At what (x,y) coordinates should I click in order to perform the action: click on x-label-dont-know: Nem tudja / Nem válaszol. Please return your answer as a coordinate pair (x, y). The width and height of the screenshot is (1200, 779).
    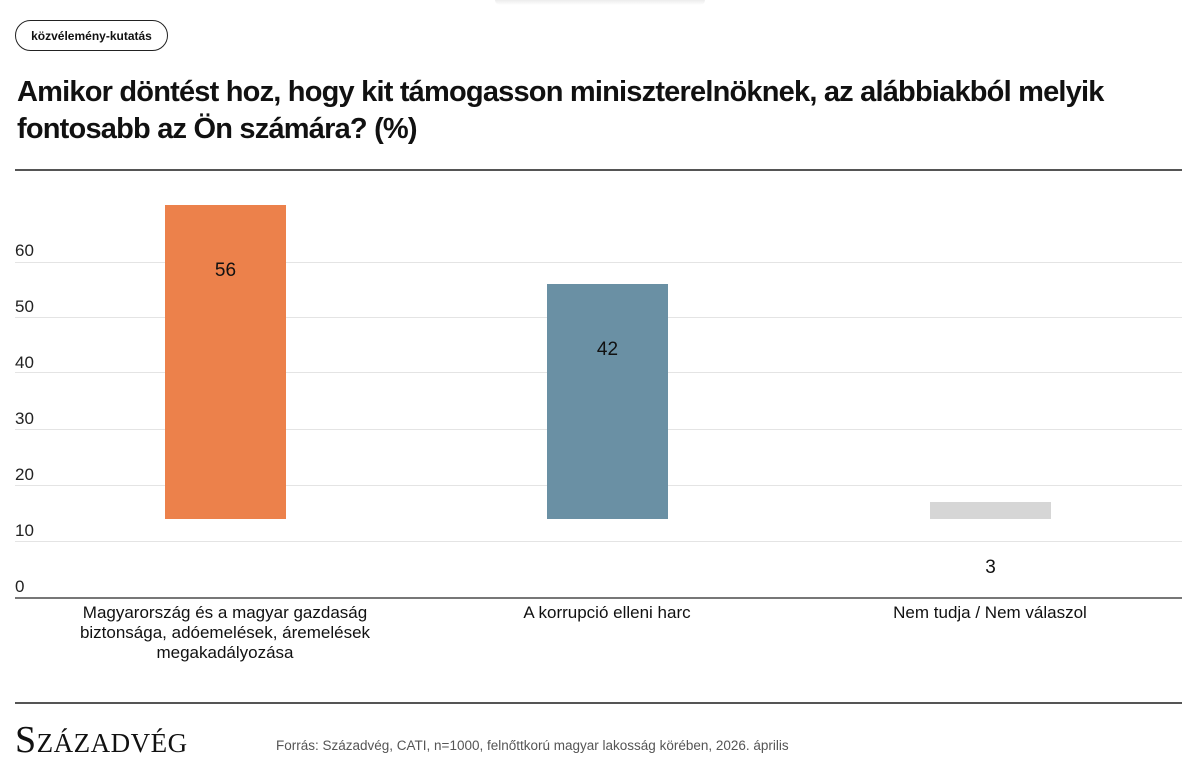
    Looking at the image, I should click on (990, 612).